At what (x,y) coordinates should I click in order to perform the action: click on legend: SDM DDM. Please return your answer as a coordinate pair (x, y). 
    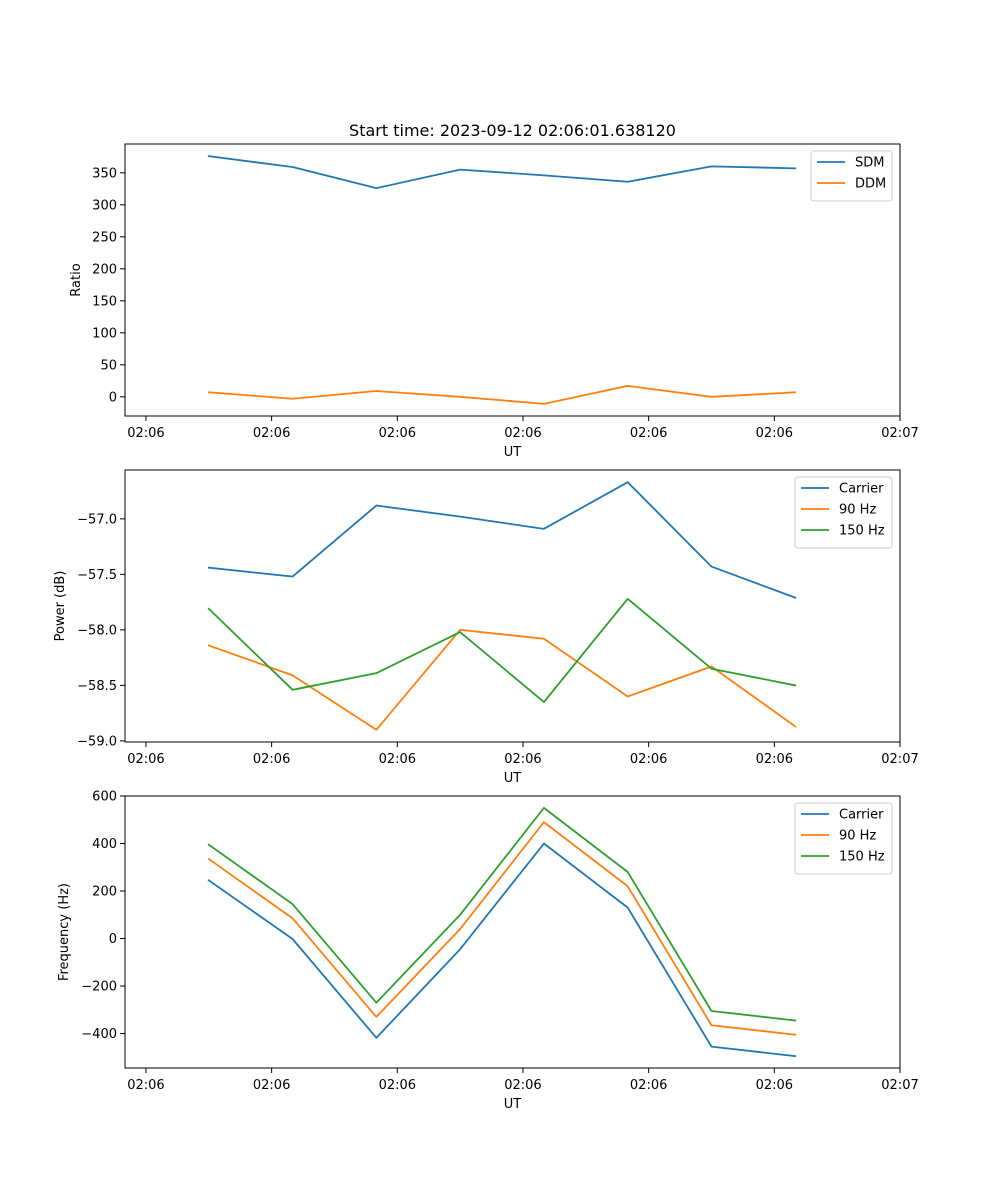
    Looking at the image, I should click on (851, 176).